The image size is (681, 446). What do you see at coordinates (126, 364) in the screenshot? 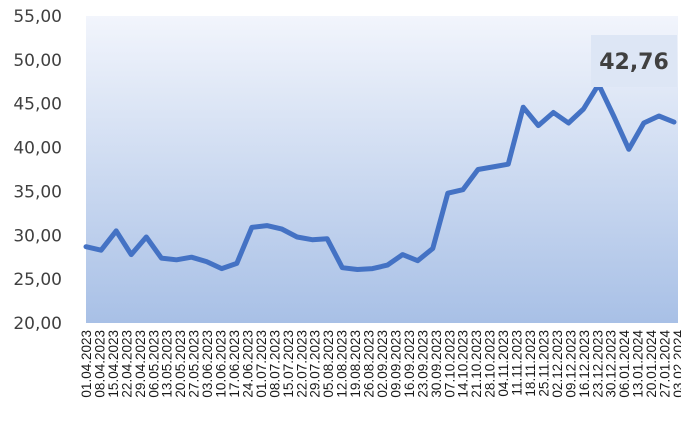
I see `x-tick-label: 22.04.2023` at bounding box center [126, 364].